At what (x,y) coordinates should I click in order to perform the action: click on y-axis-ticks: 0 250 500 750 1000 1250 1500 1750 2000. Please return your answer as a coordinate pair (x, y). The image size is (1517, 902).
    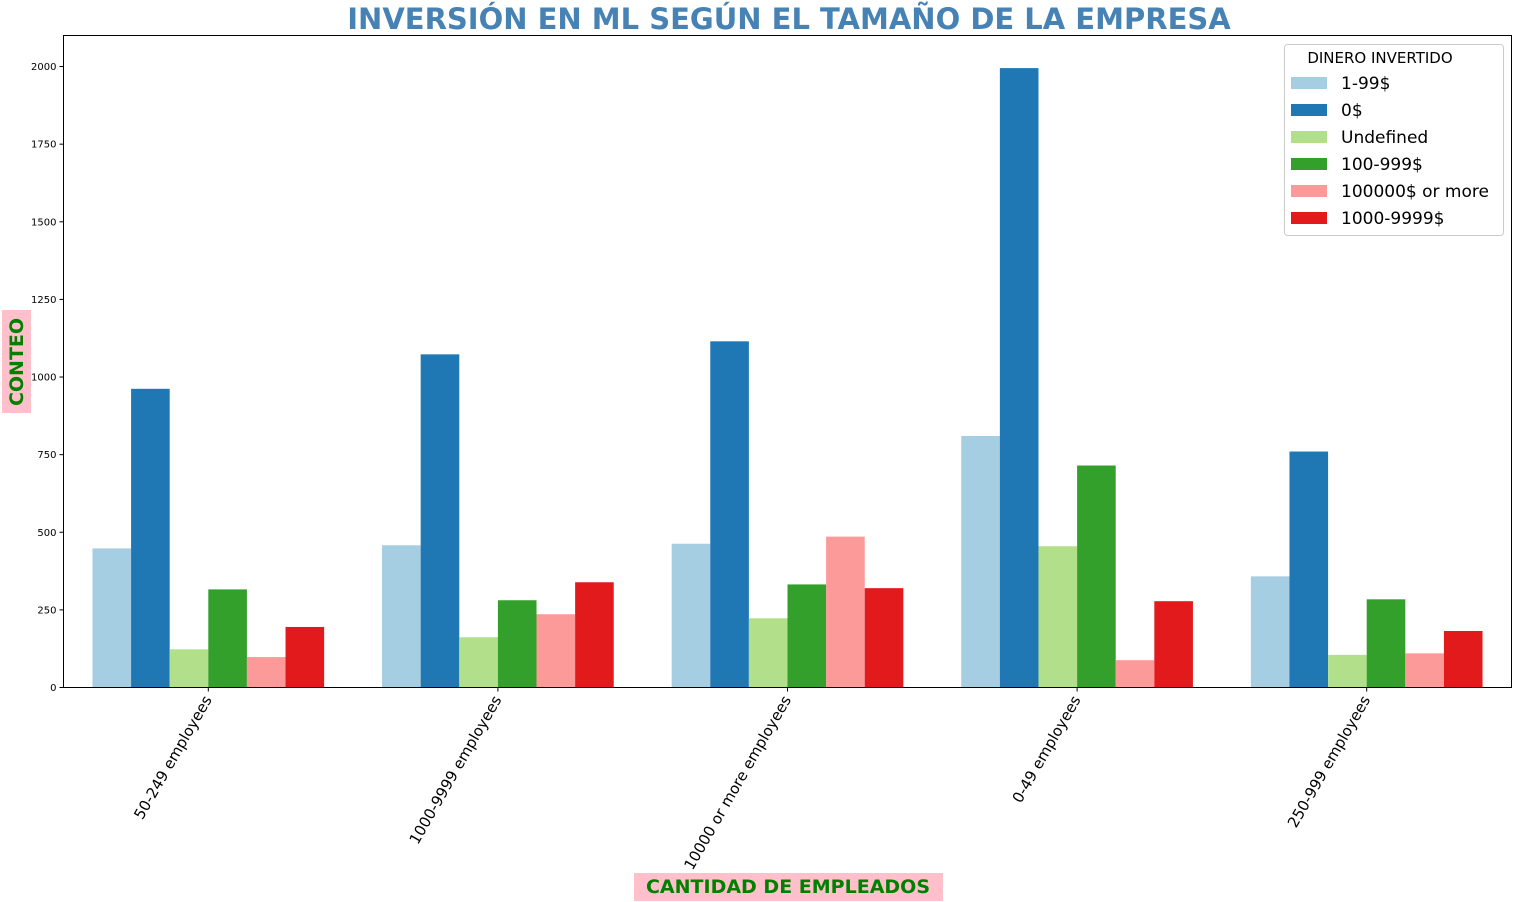
    Looking at the image, I should click on (47, 378).